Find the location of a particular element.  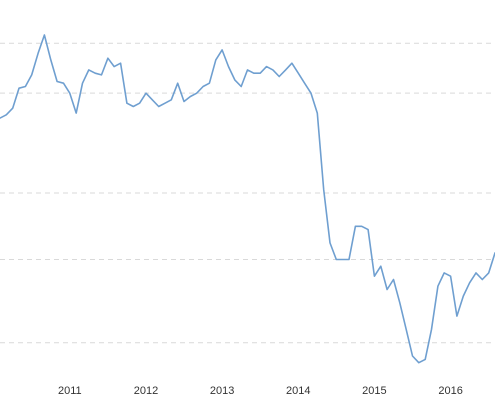

x-tick-label-2015: 2015 is located at coordinates (374, 391).